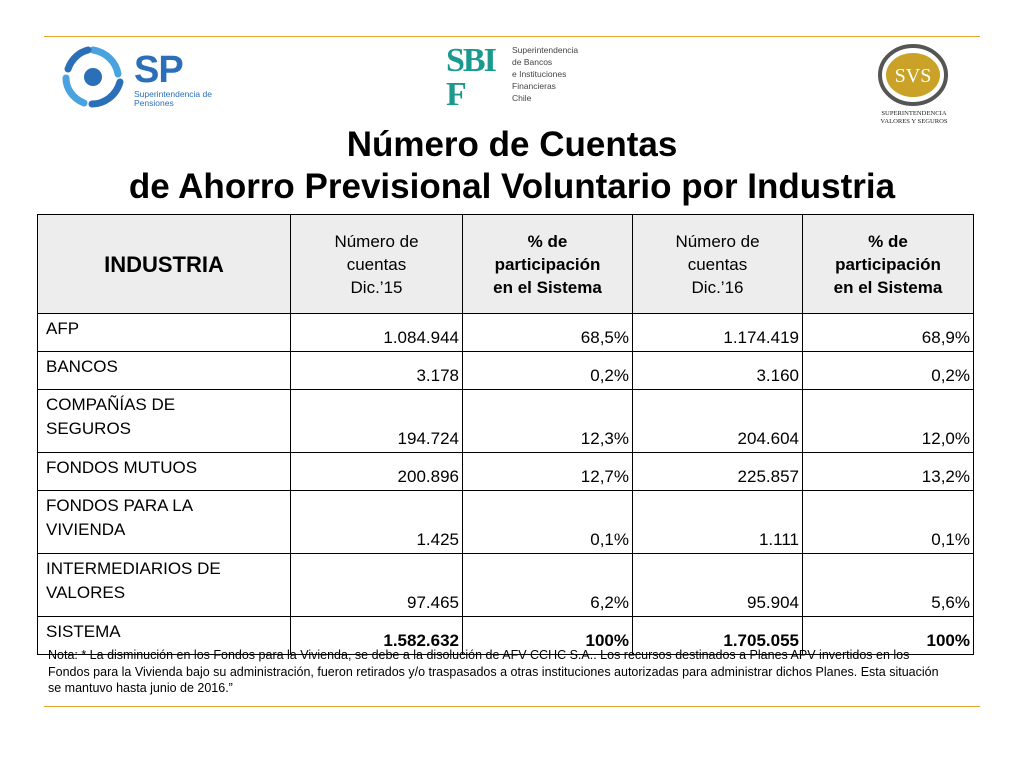 The image size is (1024, 768). I want to click on cuentas-15-cell: 1.084.944, so click(376, 332).